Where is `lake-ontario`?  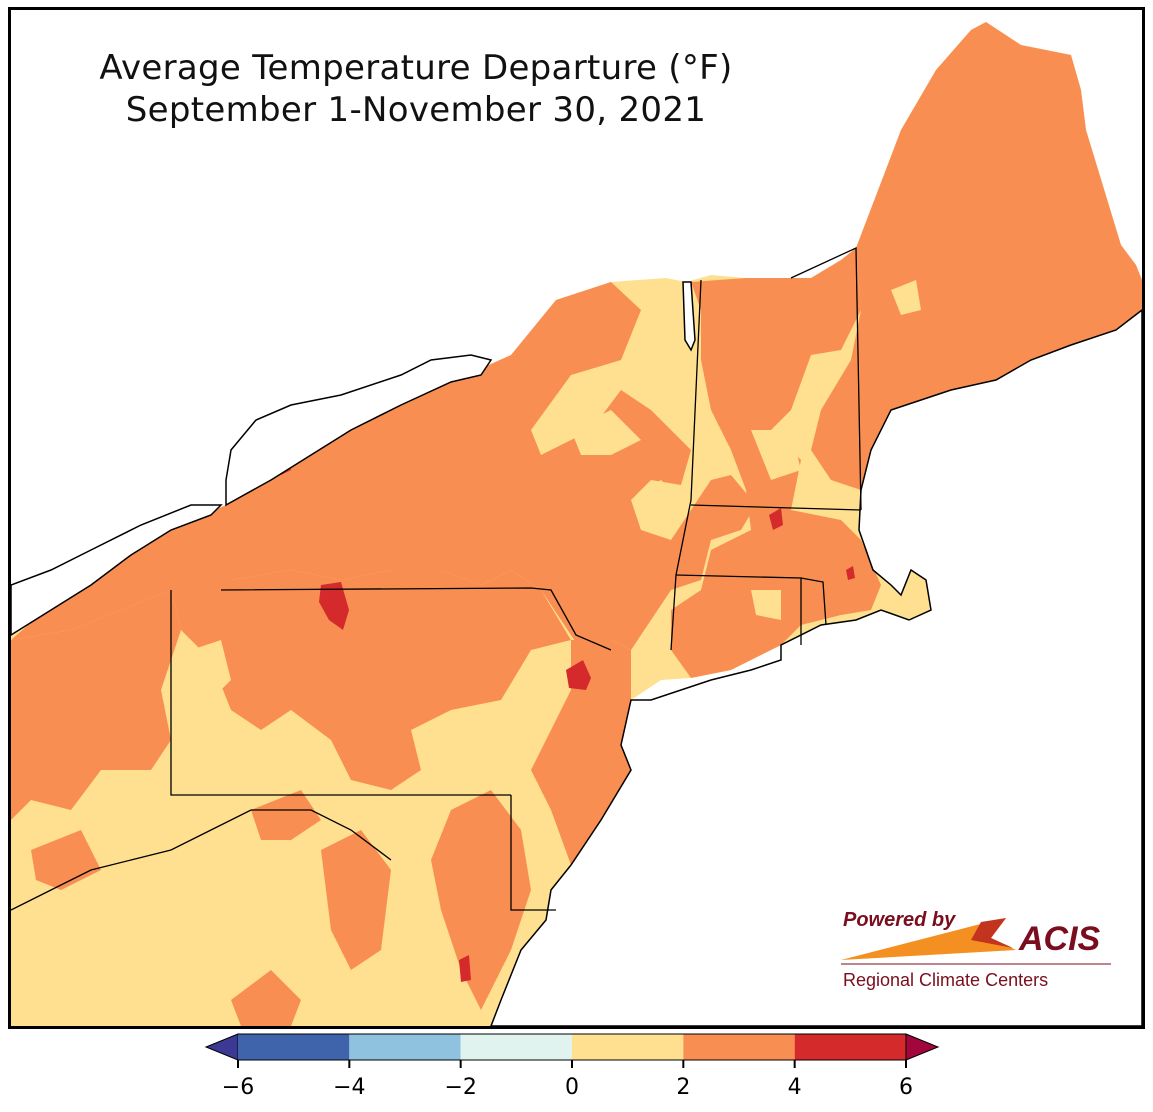
lake-ontario is located at coordinates (359, 430).